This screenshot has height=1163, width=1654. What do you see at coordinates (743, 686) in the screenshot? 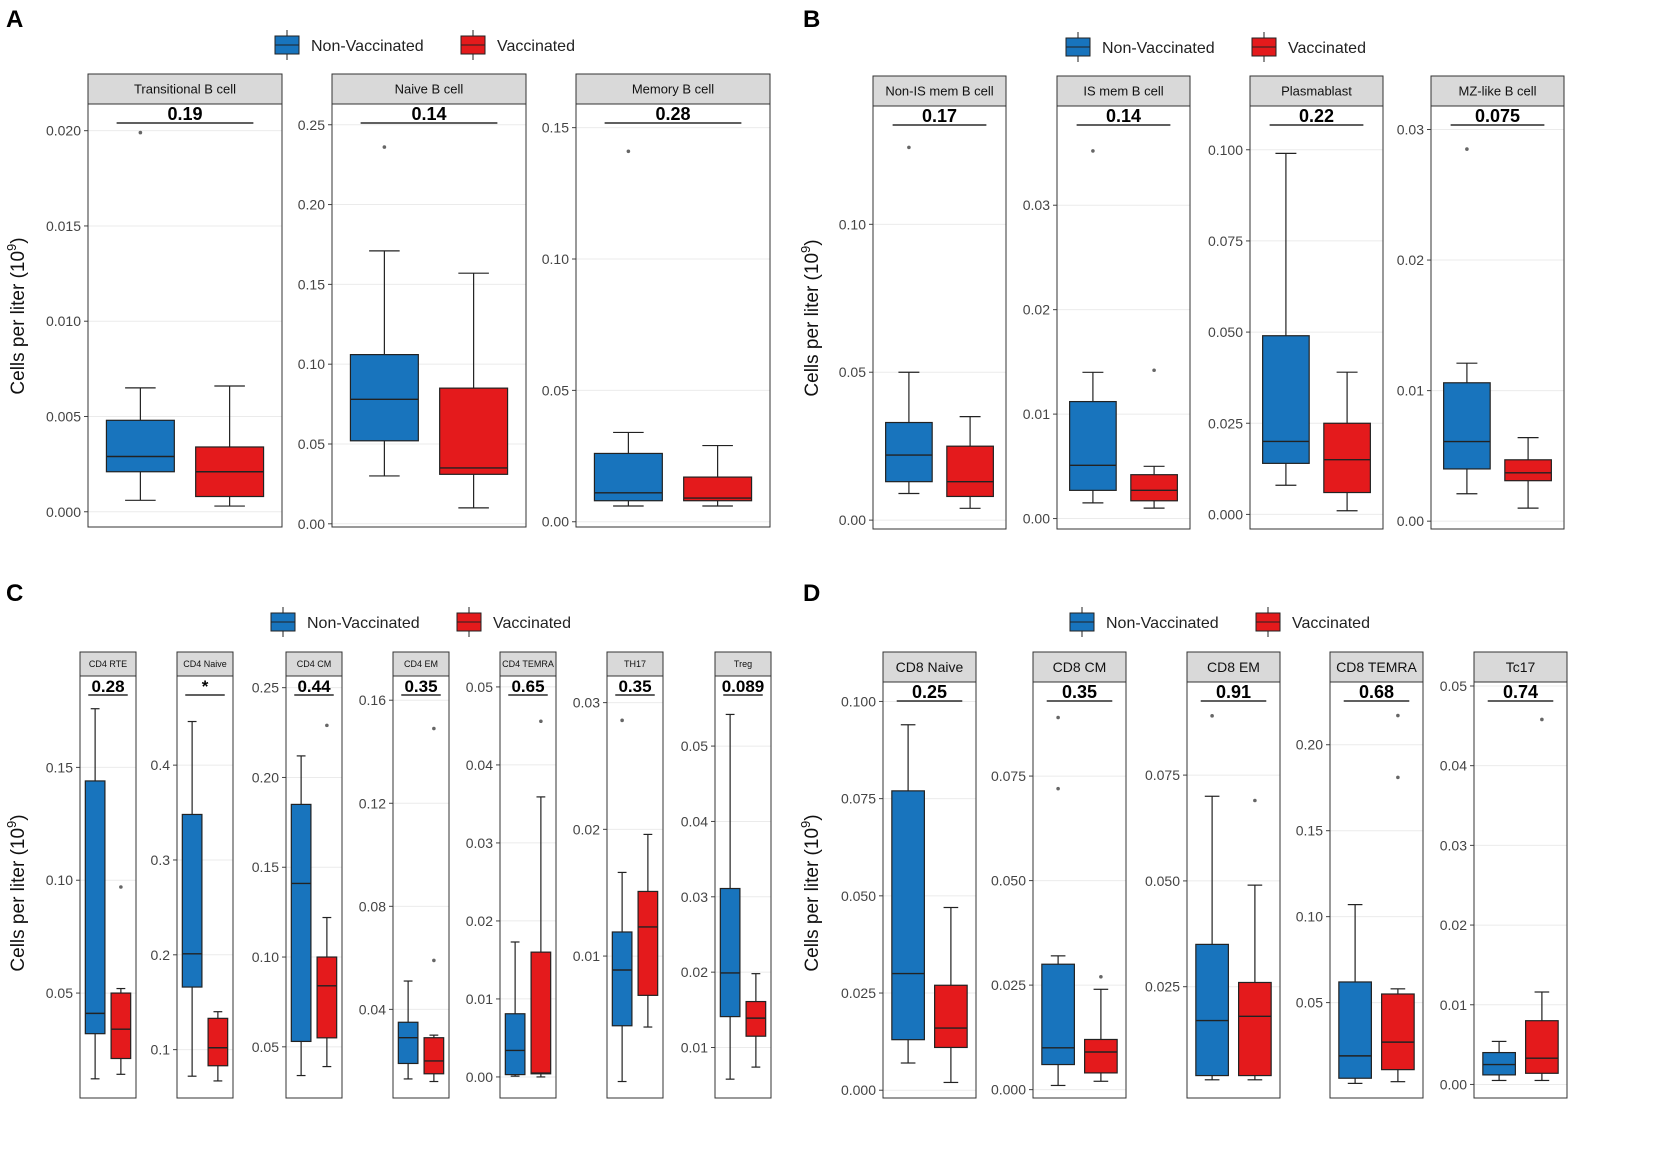
I see `p-value: 0.089` at bounding box center [743, 686].